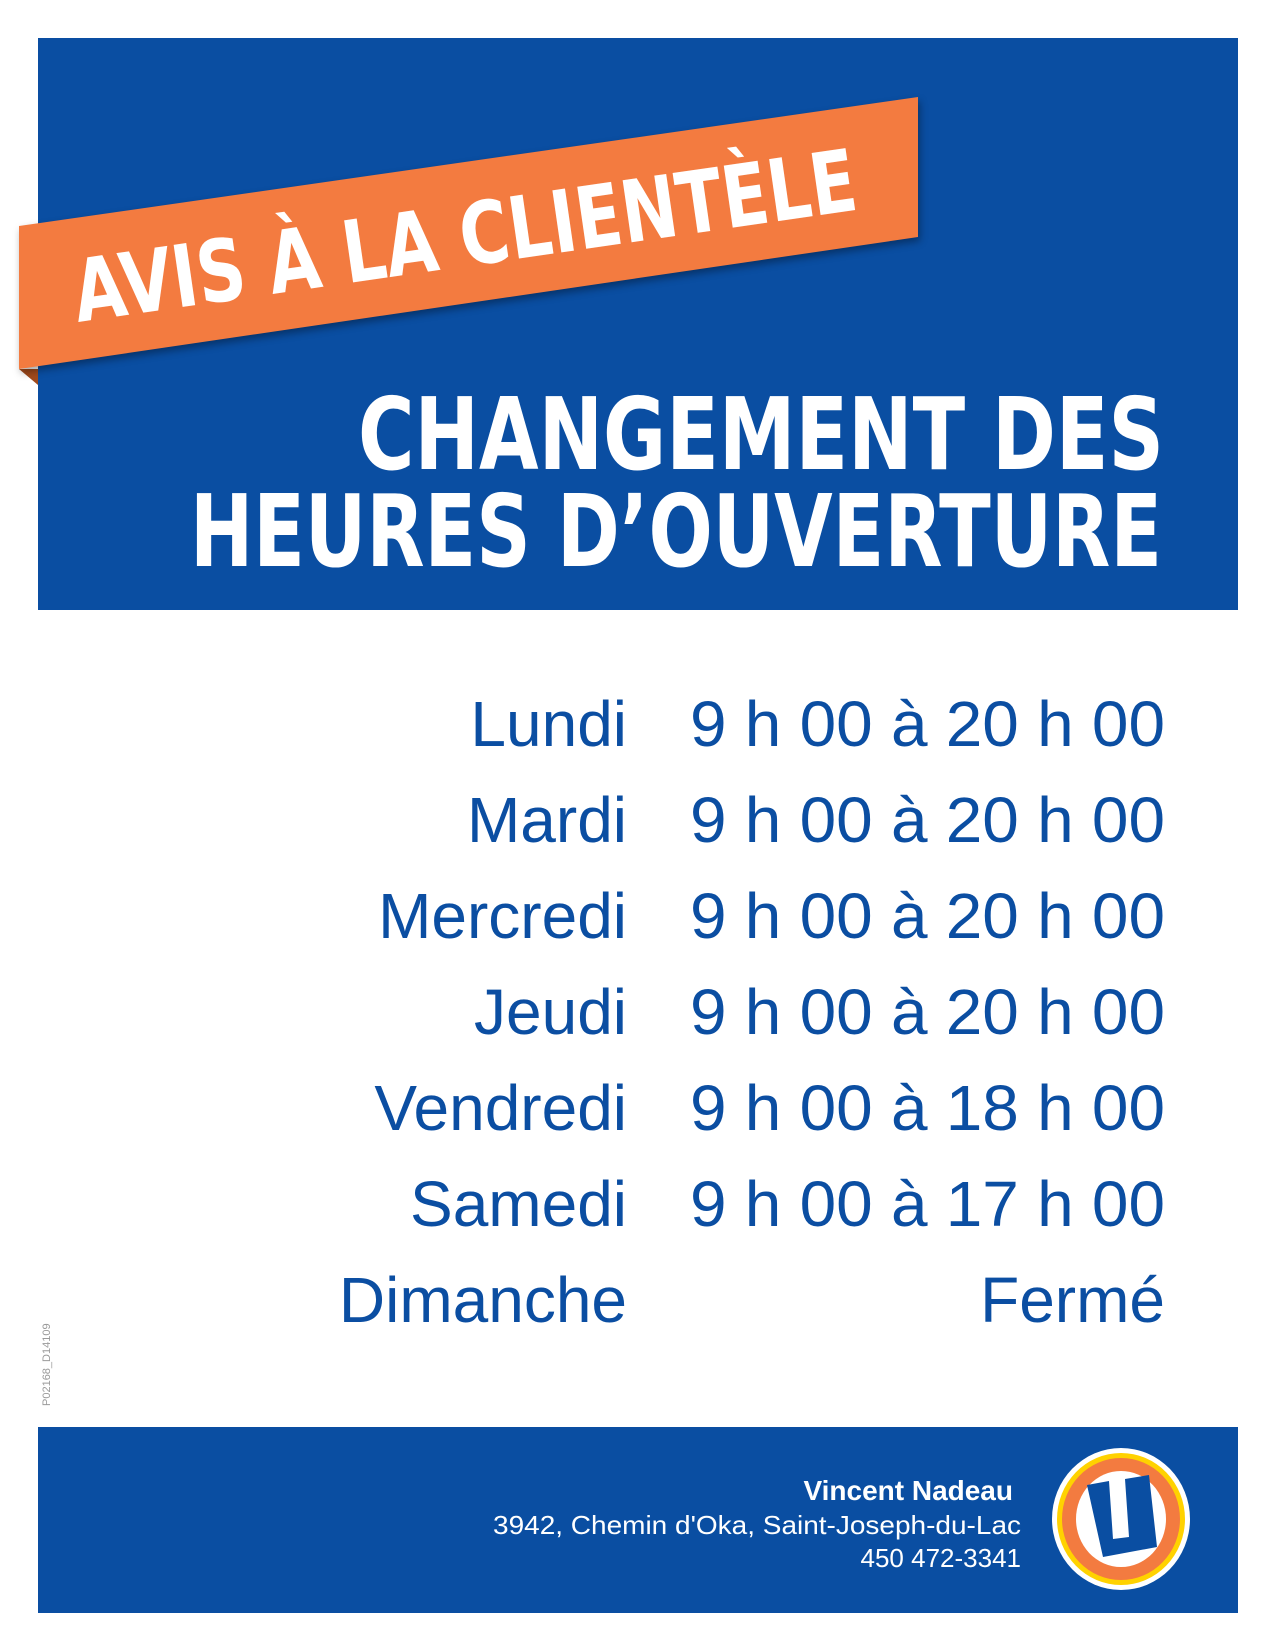  Describe the element at coordinates (941, 1558) in the screenshot. I see `store-phone: 450 472-3341` at that location.